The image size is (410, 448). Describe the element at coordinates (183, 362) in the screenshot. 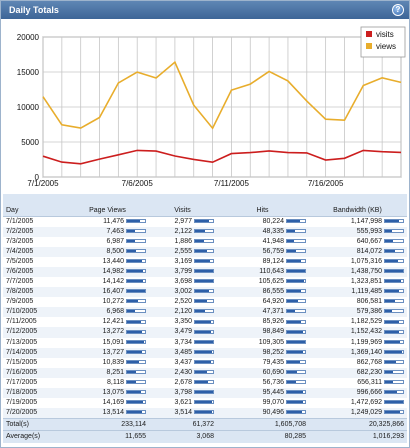

I see `cell-value: 3,437` at that location.